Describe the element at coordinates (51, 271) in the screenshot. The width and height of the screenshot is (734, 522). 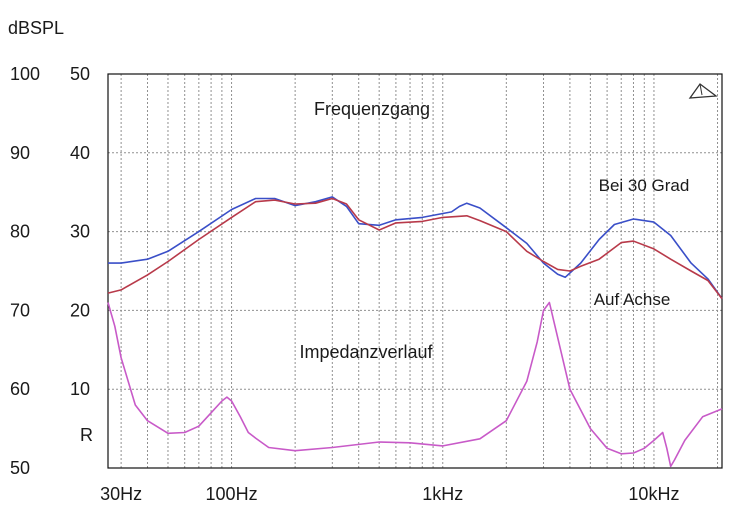
I see `y-tick-labels: 100 90 80 70 60 50 50 40 30 20 10 R` at that location.